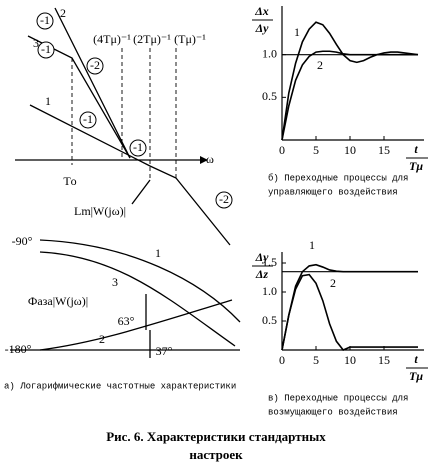 Image resolution: width=432 pixels, height=470 pixels. Describe the element at coordinates (69, 181) in the screenshot. I see `diagram-label: Tо` at that location.